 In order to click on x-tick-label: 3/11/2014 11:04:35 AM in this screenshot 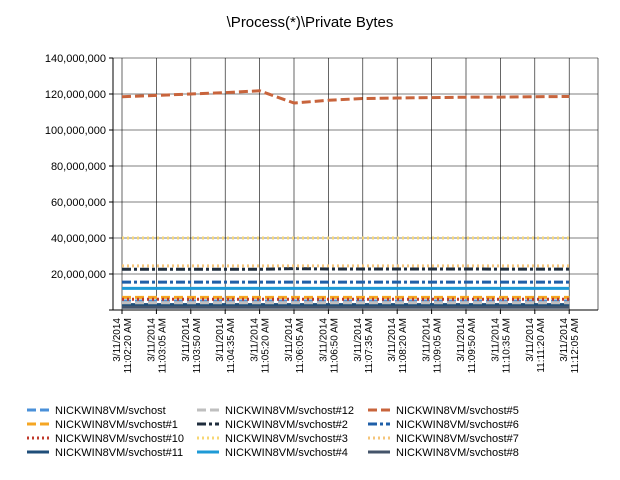, I will do `click(226, 346)`.